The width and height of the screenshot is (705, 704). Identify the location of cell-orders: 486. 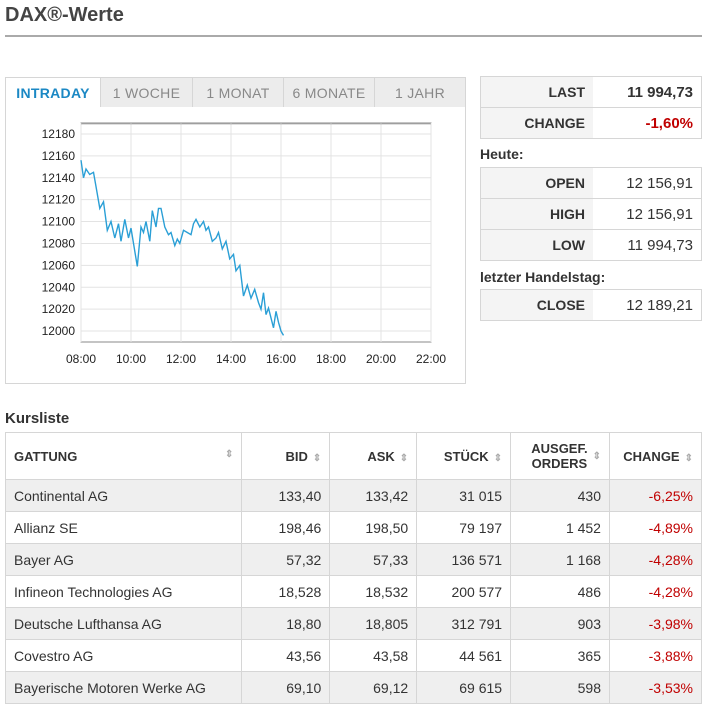
(560, 591).